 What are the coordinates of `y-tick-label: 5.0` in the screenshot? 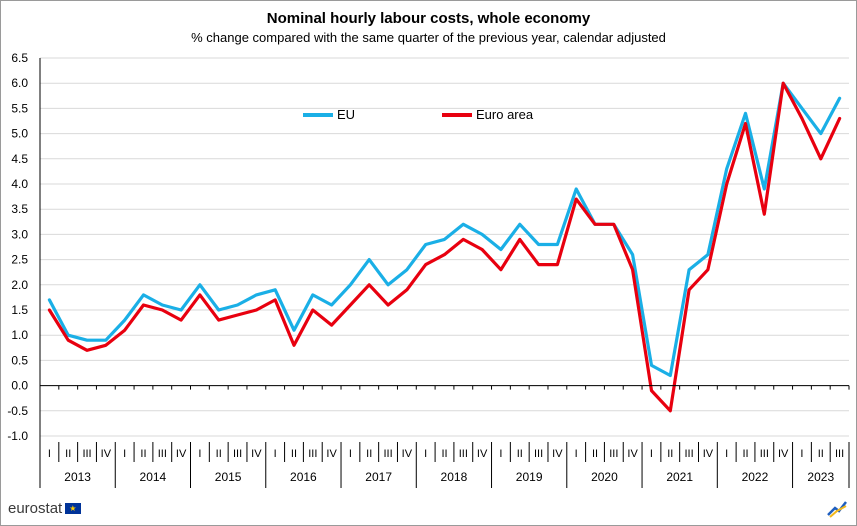 It's located at (19, 134).